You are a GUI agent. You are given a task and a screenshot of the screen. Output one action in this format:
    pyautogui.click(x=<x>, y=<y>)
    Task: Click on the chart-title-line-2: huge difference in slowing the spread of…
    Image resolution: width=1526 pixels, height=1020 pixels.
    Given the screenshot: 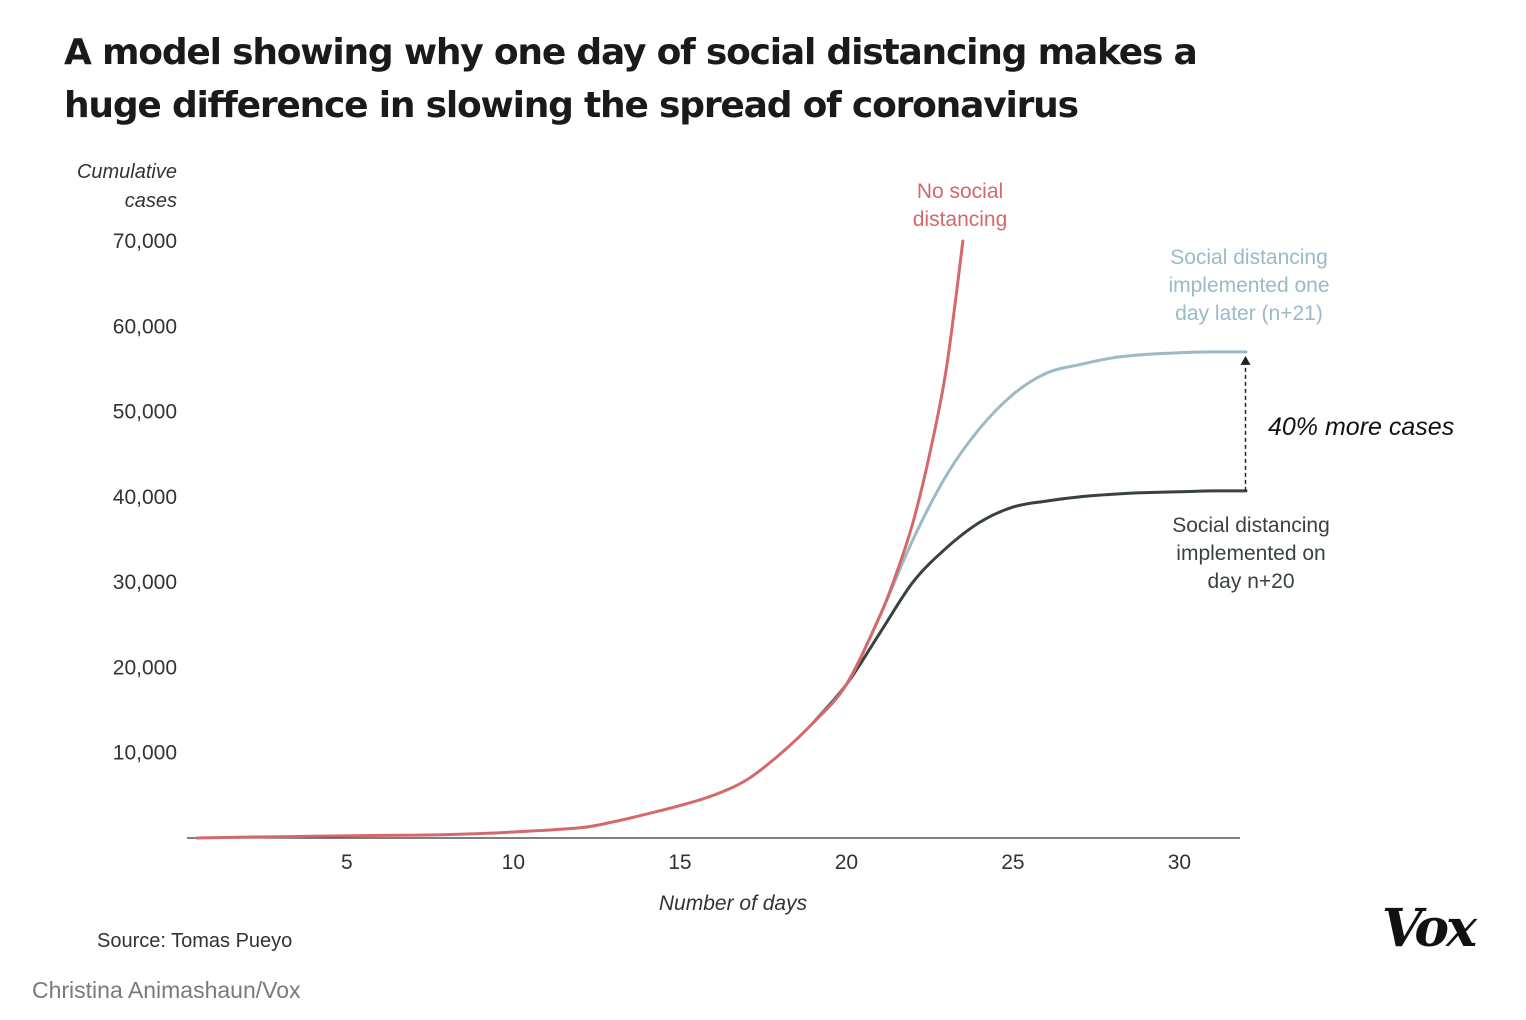 What is the action you would take?
    pyautogui.click(x=571, y=105)
    